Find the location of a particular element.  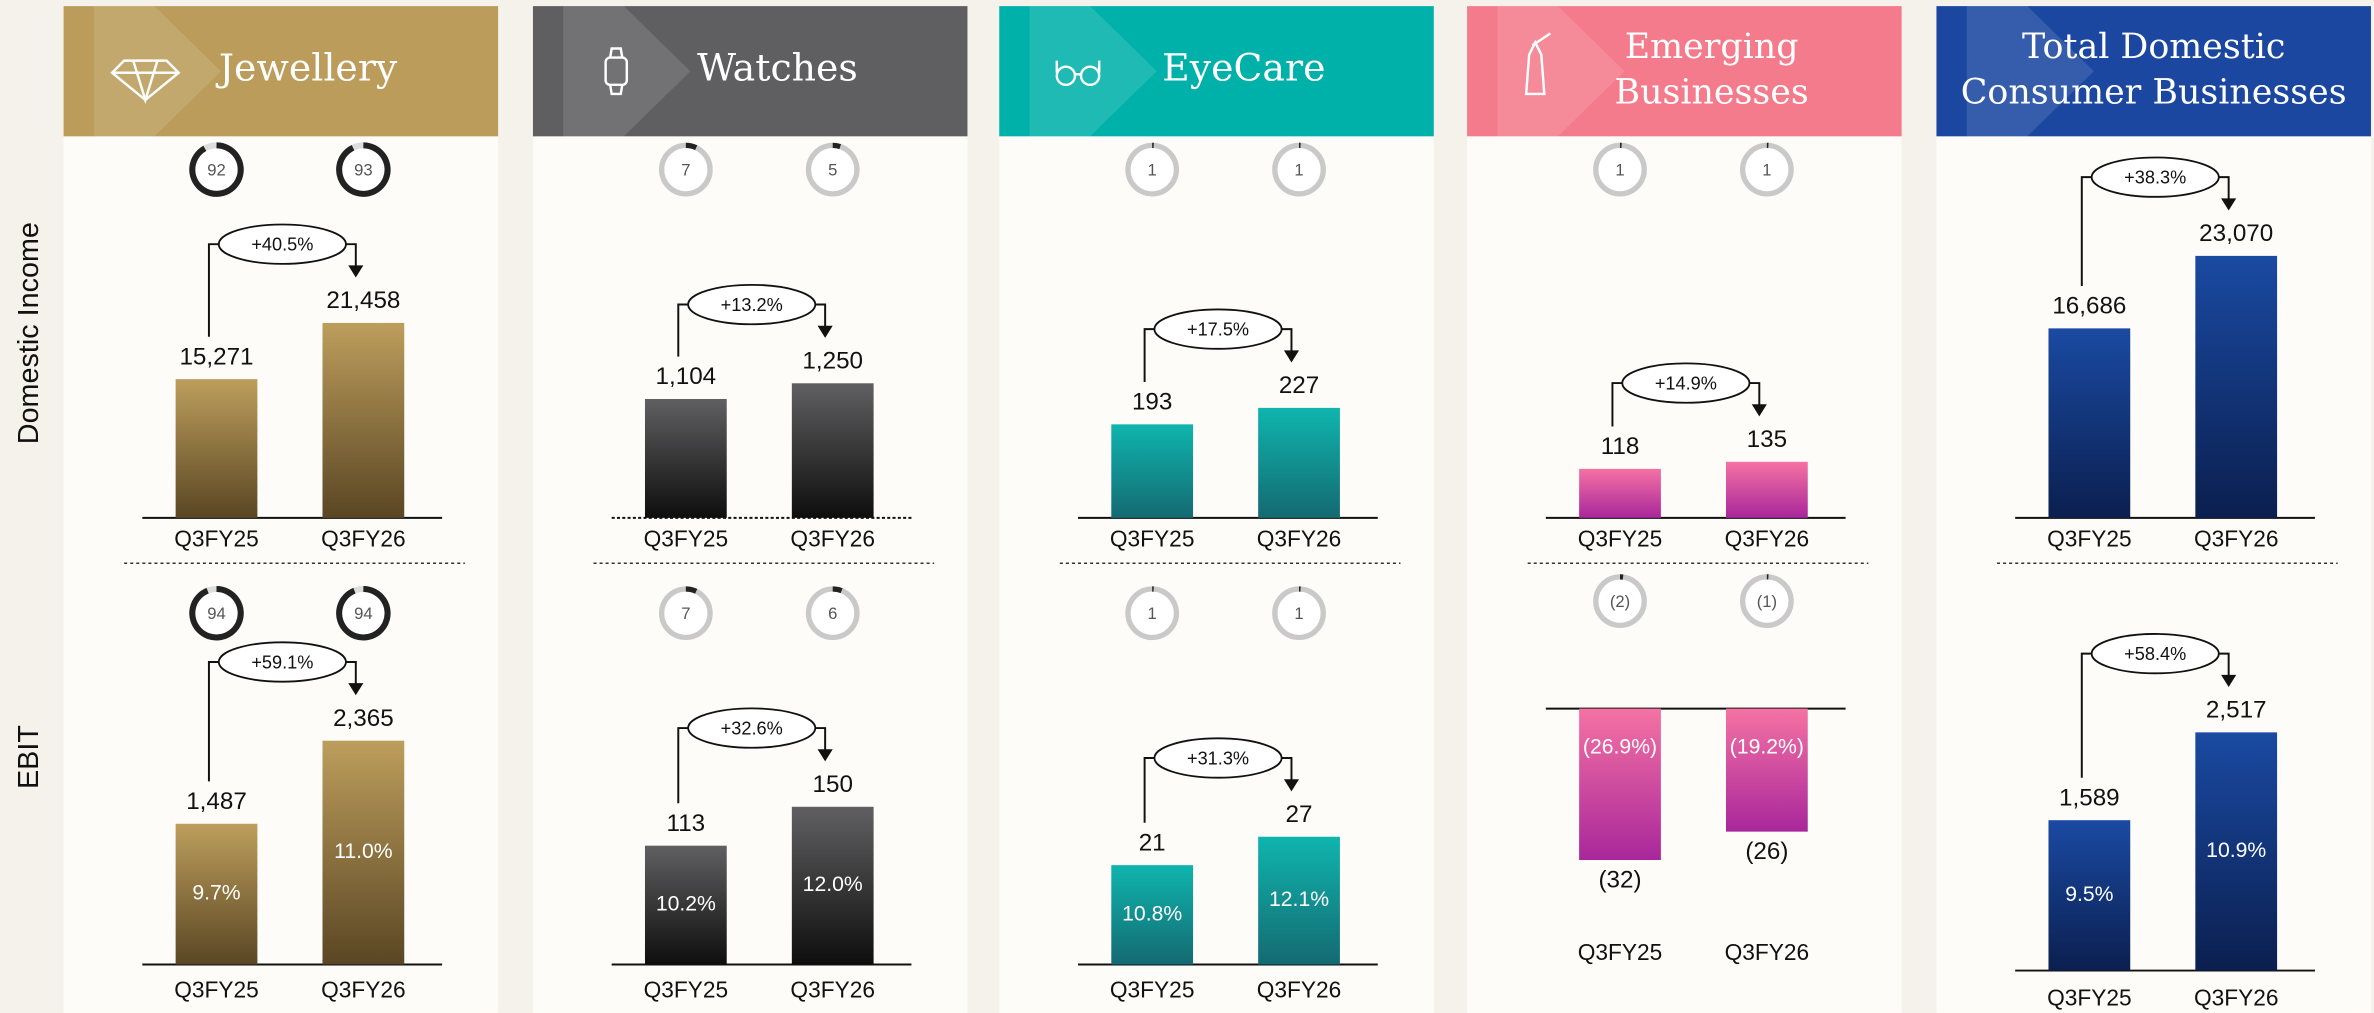

margin-label: 10.8% is located at coordinates (1152, 913).